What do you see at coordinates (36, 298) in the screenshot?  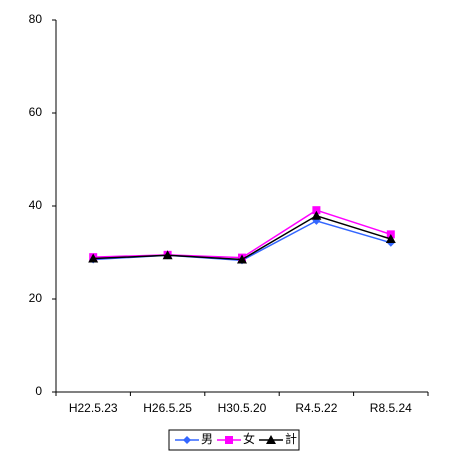 I see `y-tick-label: 20` at bounding box center [36, 298].